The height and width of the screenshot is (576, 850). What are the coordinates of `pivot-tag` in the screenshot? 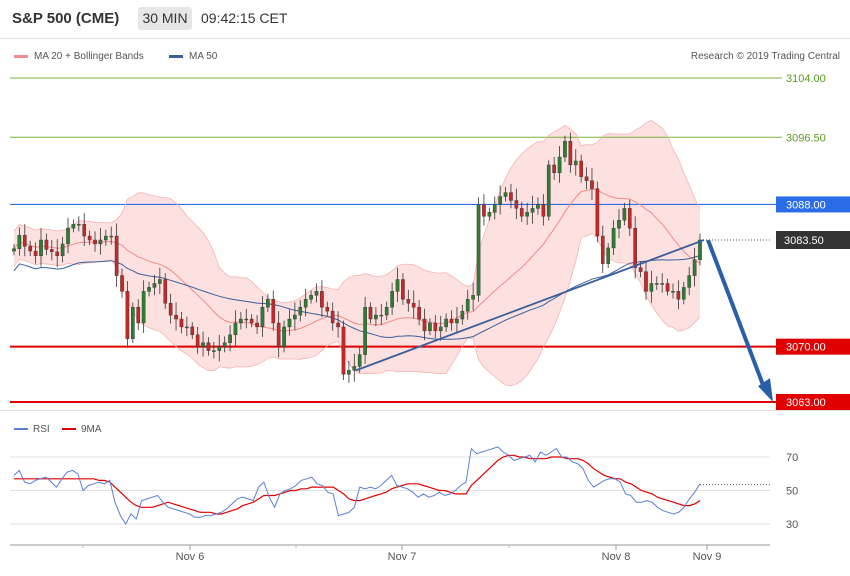 It's located at (813, 204).